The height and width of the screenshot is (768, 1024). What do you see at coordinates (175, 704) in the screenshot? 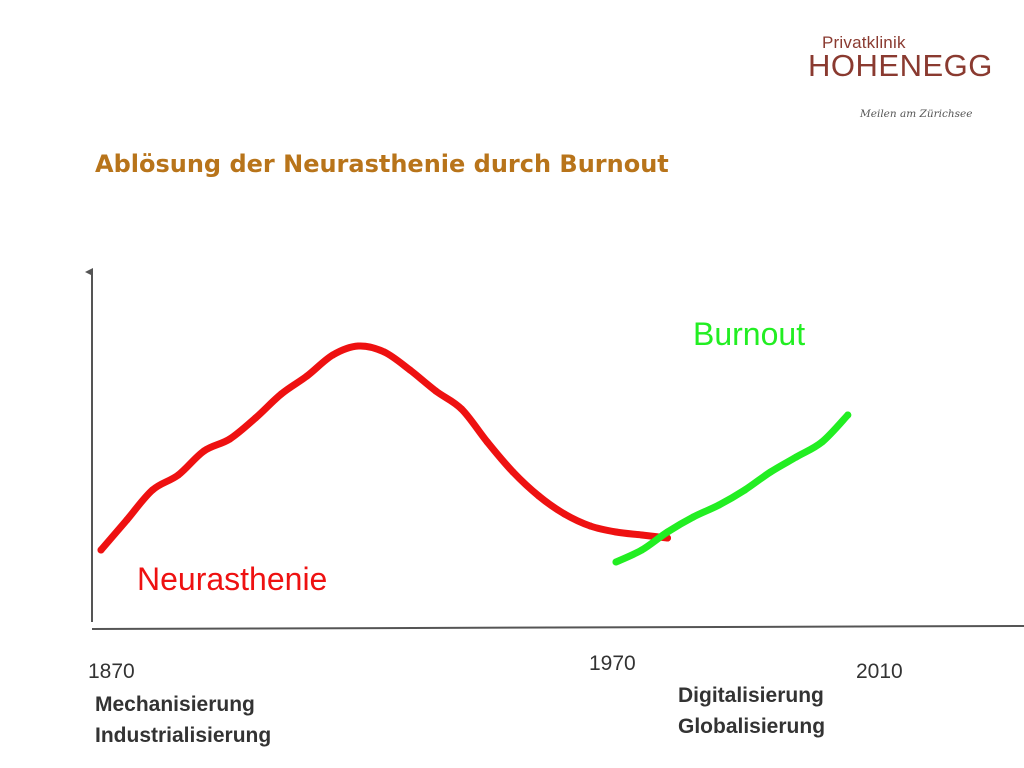
I see `era-label-line: Mechanisierung` at bounding box center [175, 704].